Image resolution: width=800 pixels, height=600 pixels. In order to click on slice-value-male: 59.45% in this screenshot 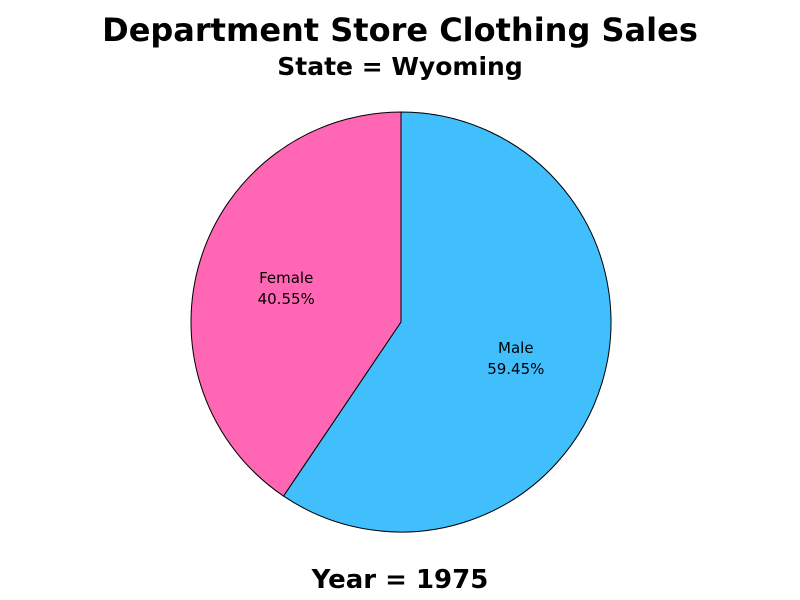, I will do `click(515, 369)`.